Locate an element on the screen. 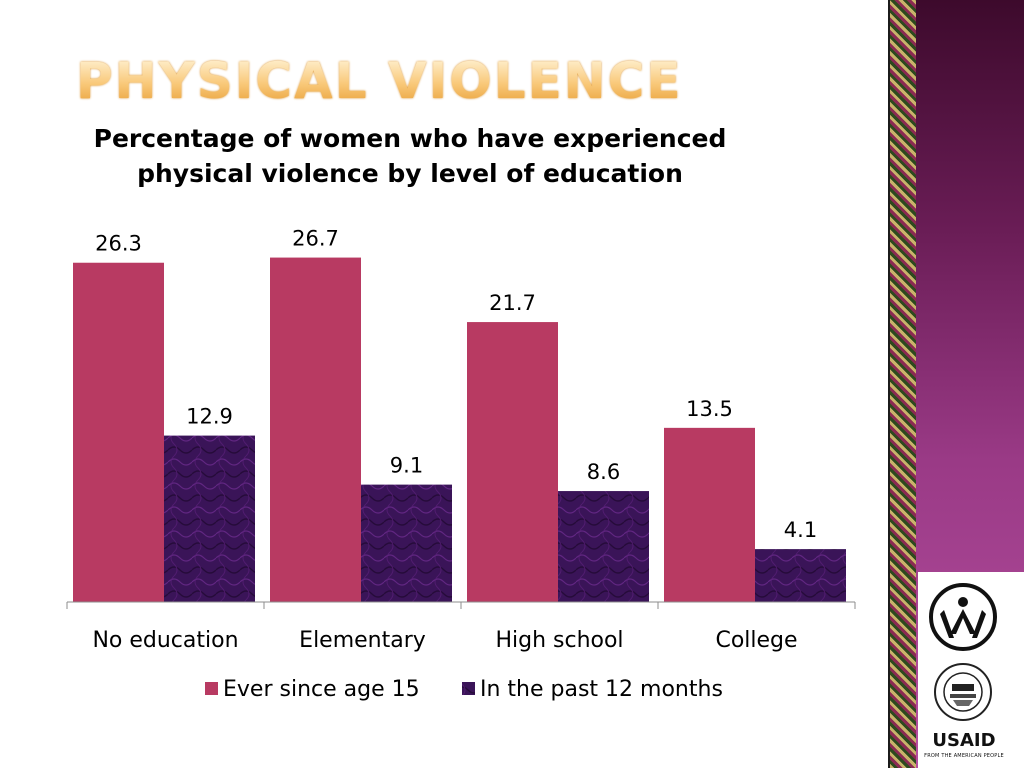 This screenshot has height=768, width=1024. people-circle-icon is located at coordinates (963, 617).